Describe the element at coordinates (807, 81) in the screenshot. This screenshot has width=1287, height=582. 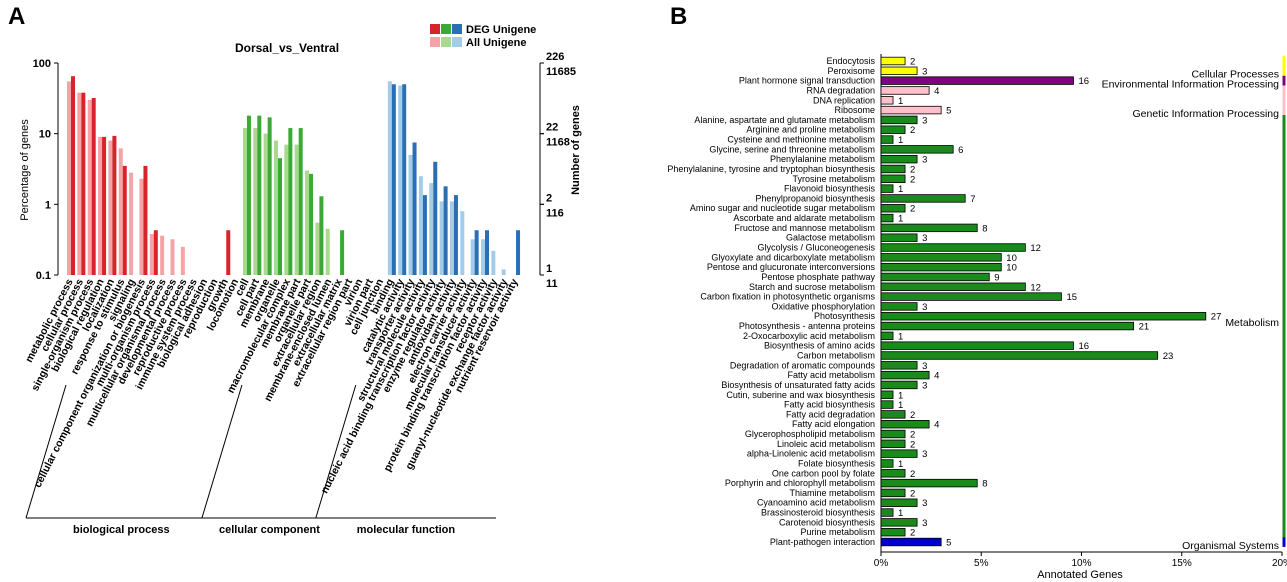
I see `y-tick-label: Plant hormone signal transduction` at that location.